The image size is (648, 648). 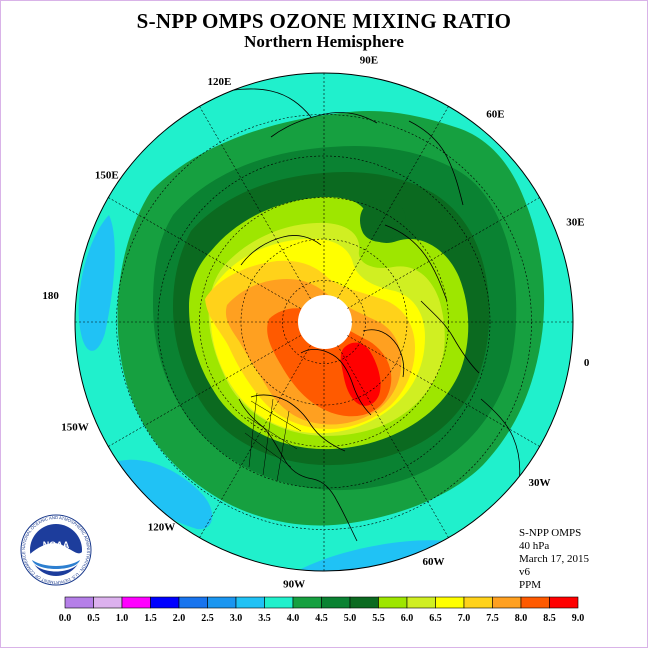 What do you see at coordinates (378, 618) in the screenshot?
I see `colorbar-label: 5.5` at bounding box center [378, 618].